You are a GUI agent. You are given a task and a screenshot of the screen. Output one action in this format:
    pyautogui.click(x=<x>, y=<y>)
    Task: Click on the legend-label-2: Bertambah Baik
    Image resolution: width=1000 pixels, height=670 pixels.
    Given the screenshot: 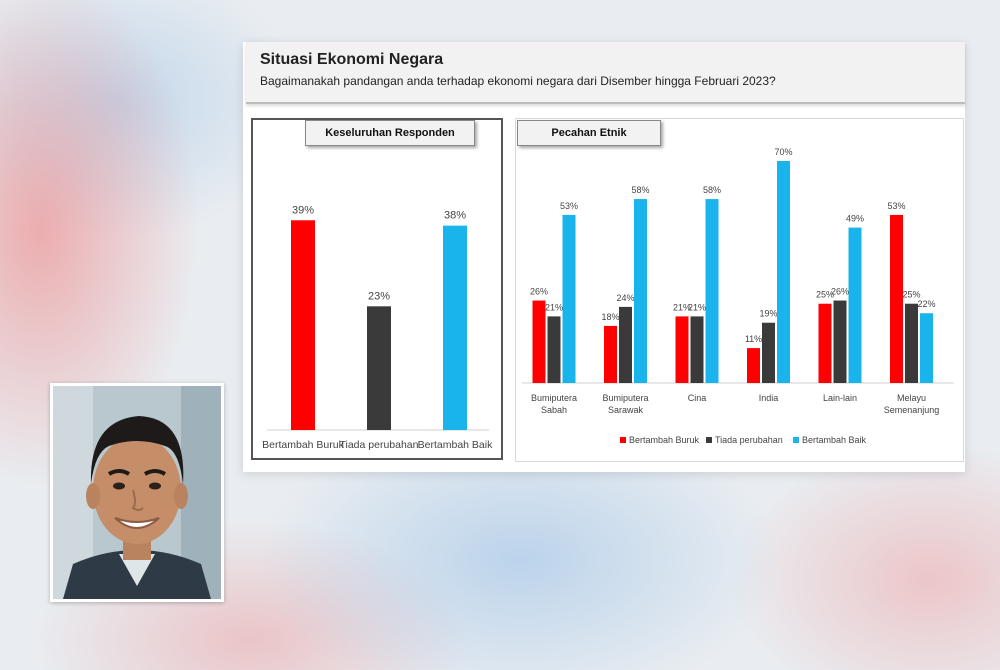 What is the action you would take?
    pyautogui.click(x=834, y=440)
    